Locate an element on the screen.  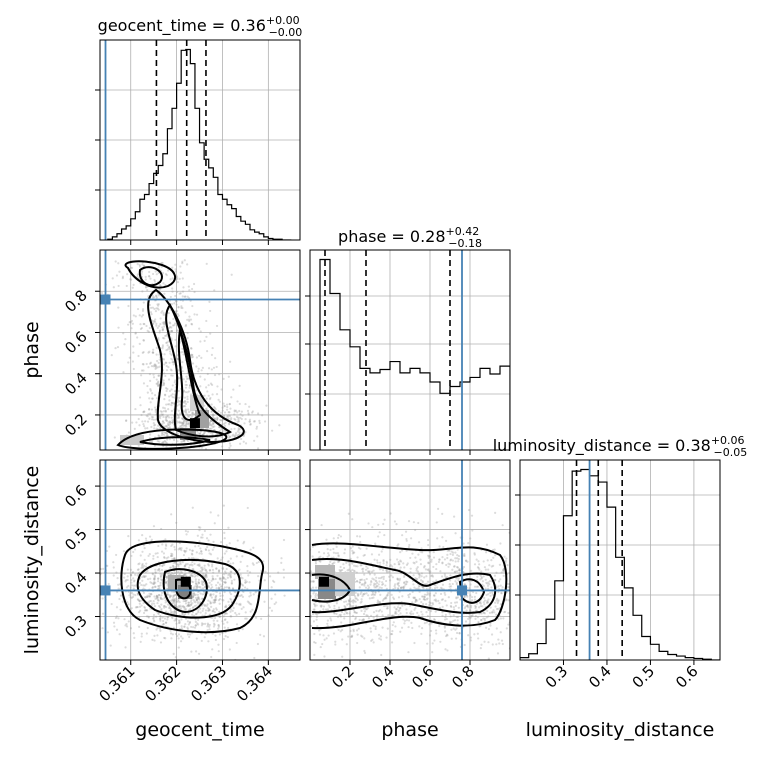
y-tick-label: 0.4 is located at coordinates (76, 583).